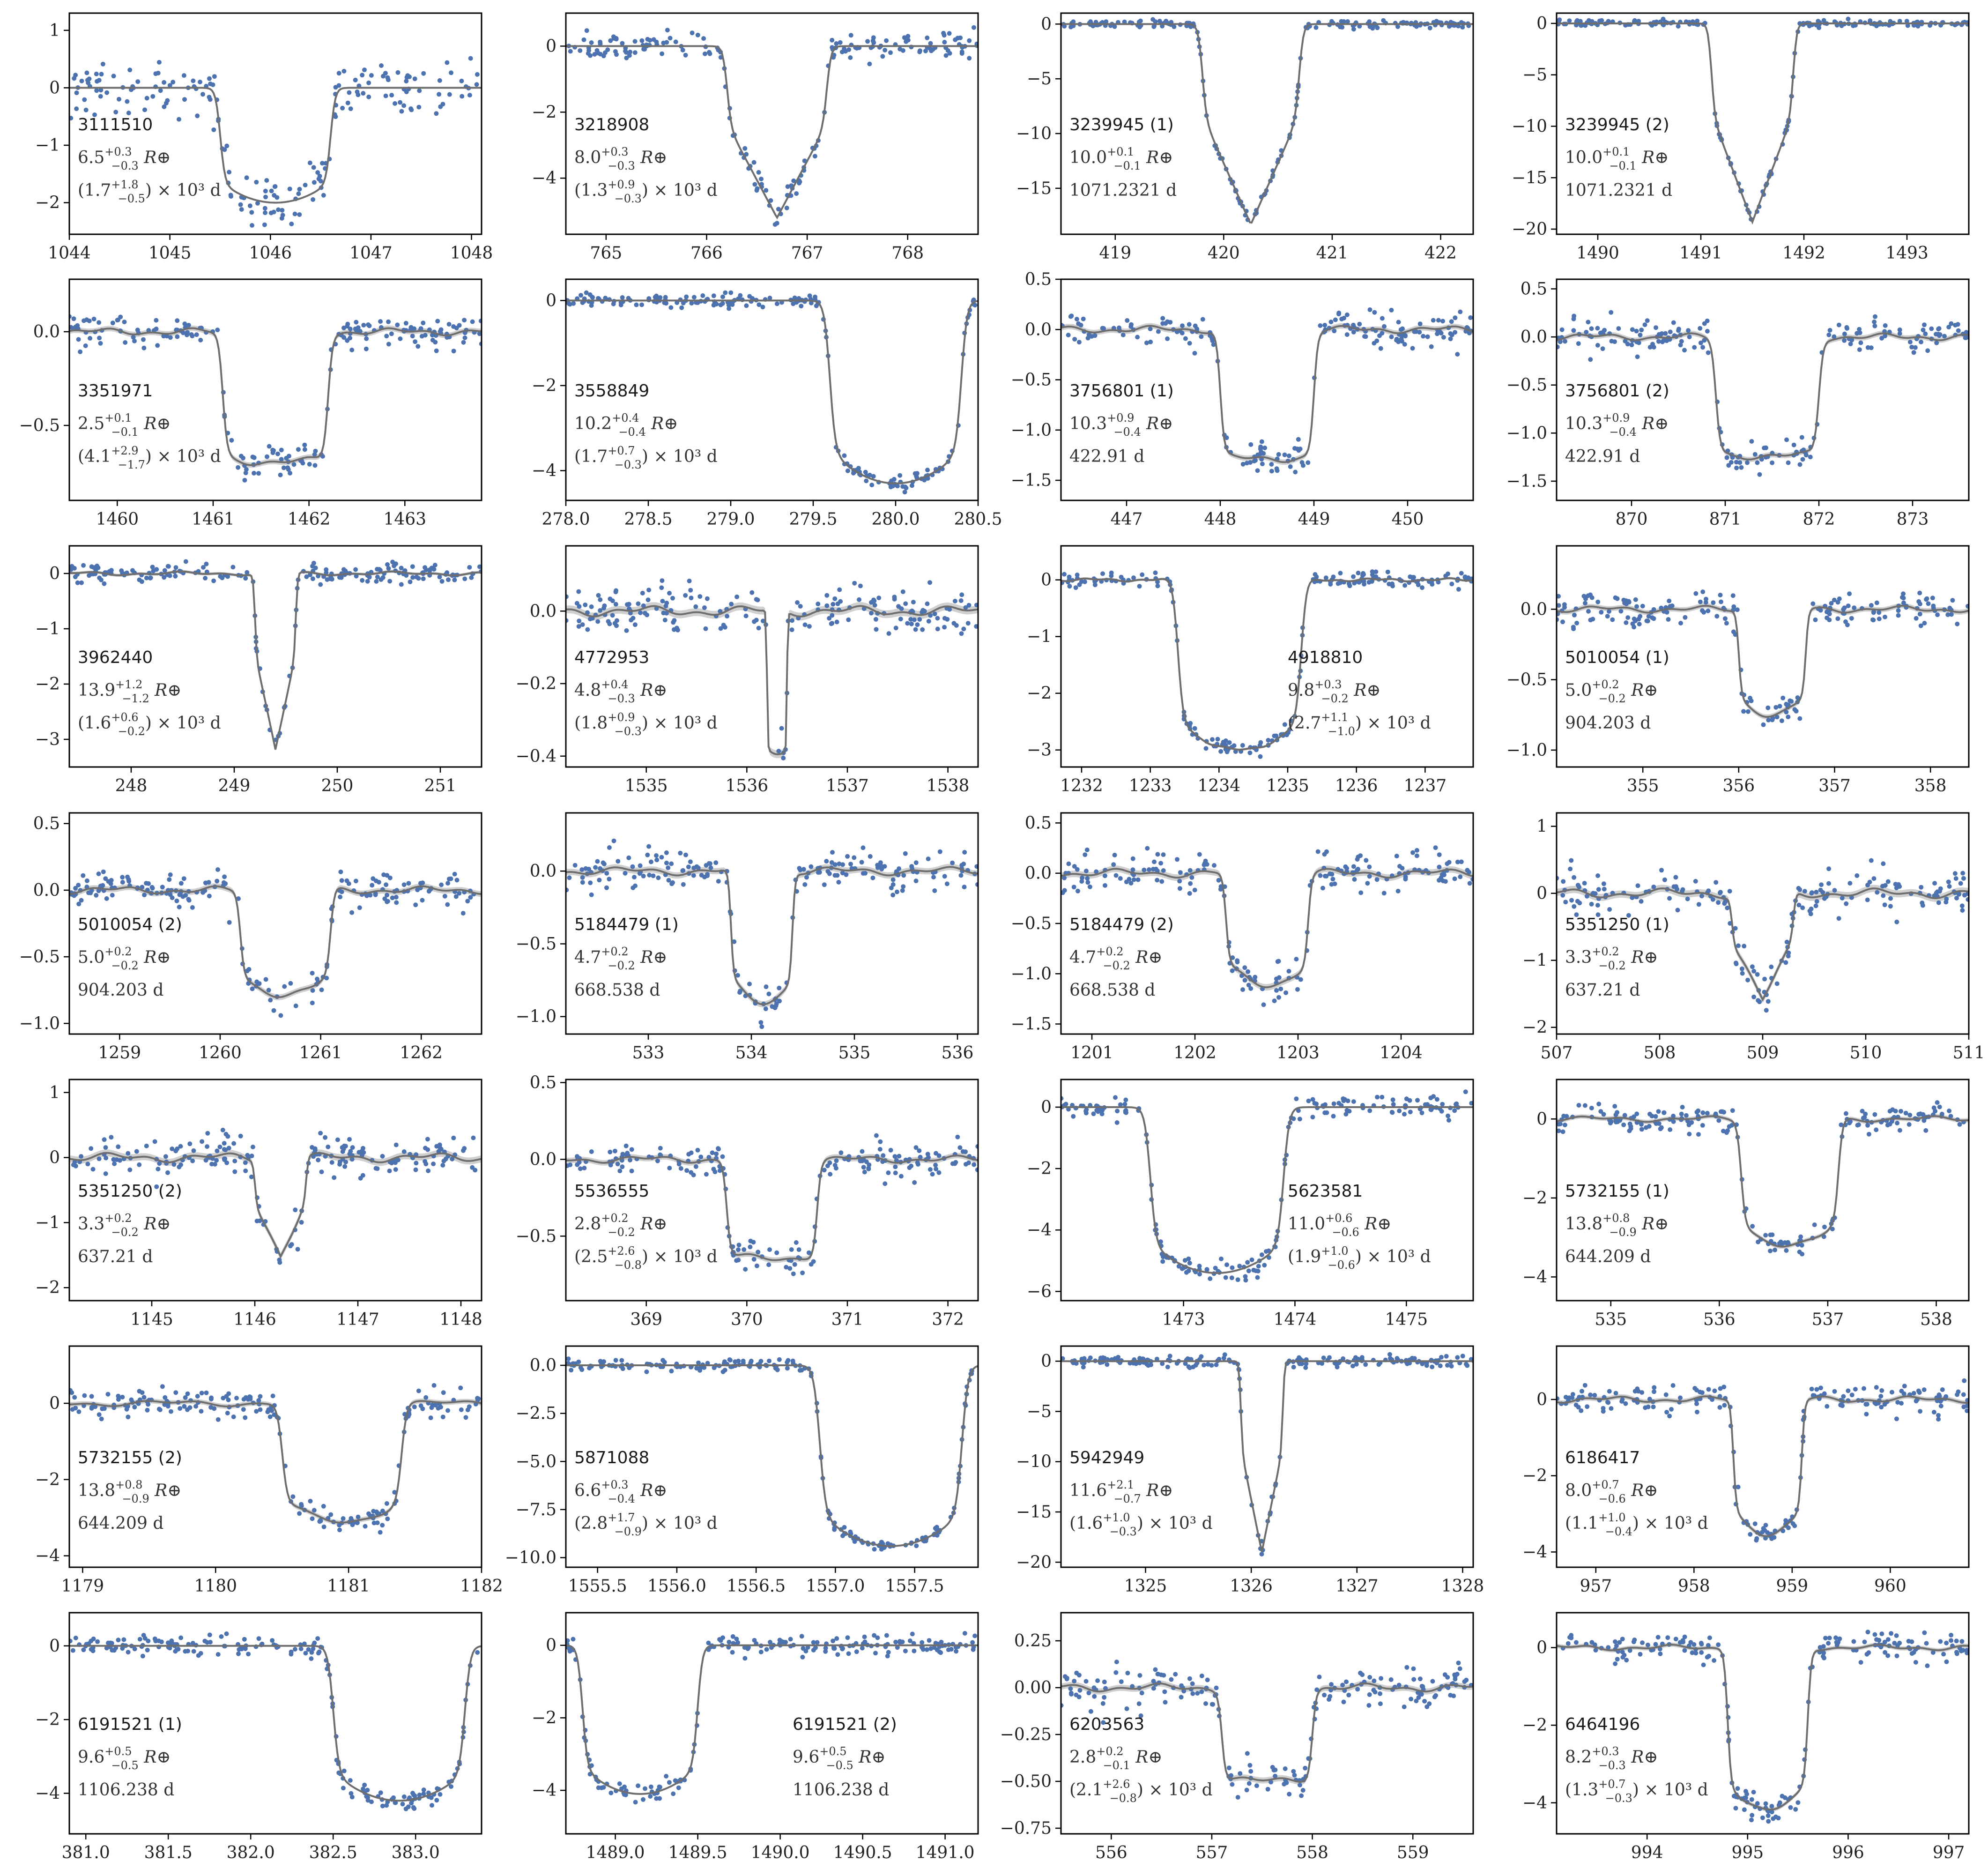 The height and width of the screenshot is (1876, 1988). I want to click on x-tick-label: 1259, so click(119, 1053).